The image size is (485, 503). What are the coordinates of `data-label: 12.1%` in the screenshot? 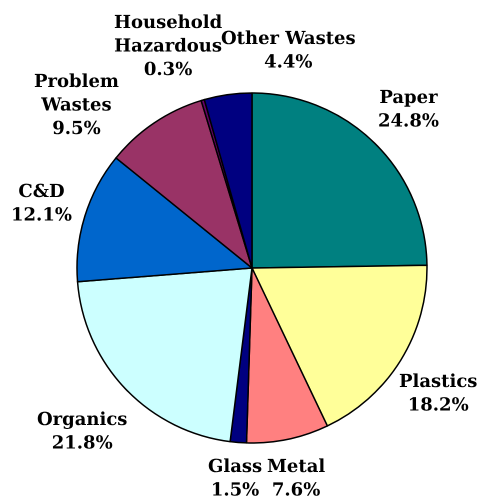 It's located at (41, 215).